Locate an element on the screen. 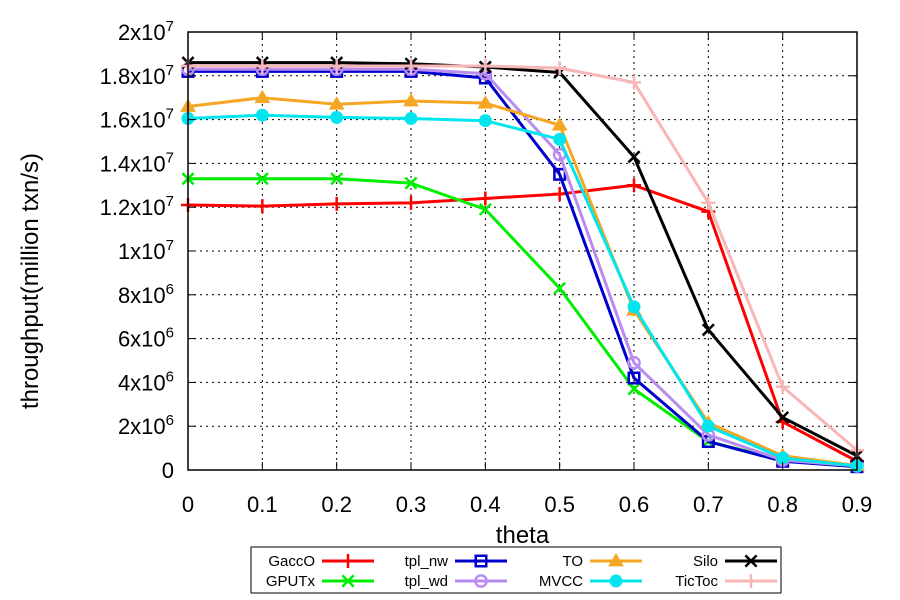 The image size is (900, 600). y-tick-label: 1.6x10⁷ is located at coordinates (137, 119).